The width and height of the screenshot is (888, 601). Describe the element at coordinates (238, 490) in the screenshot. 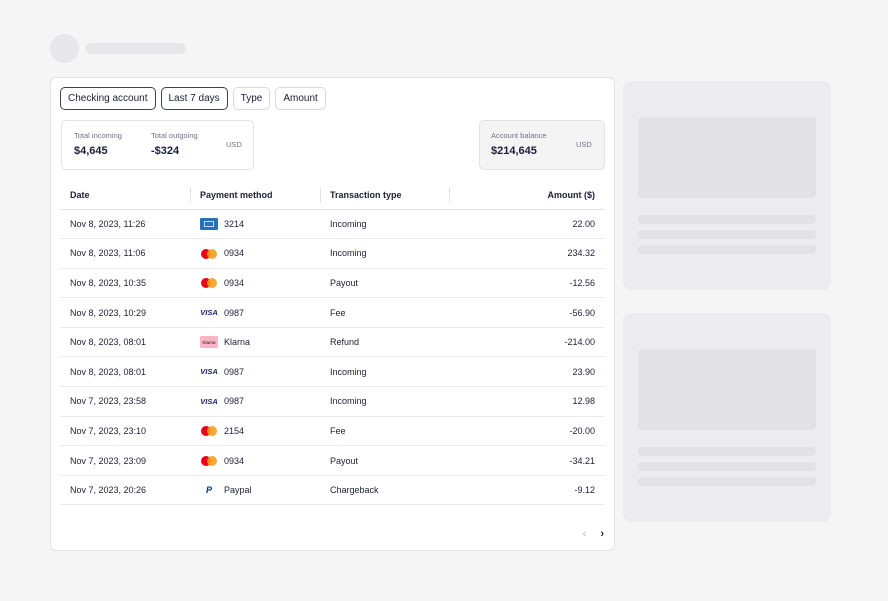

I see `payment-method-label: Paypal` at that location.